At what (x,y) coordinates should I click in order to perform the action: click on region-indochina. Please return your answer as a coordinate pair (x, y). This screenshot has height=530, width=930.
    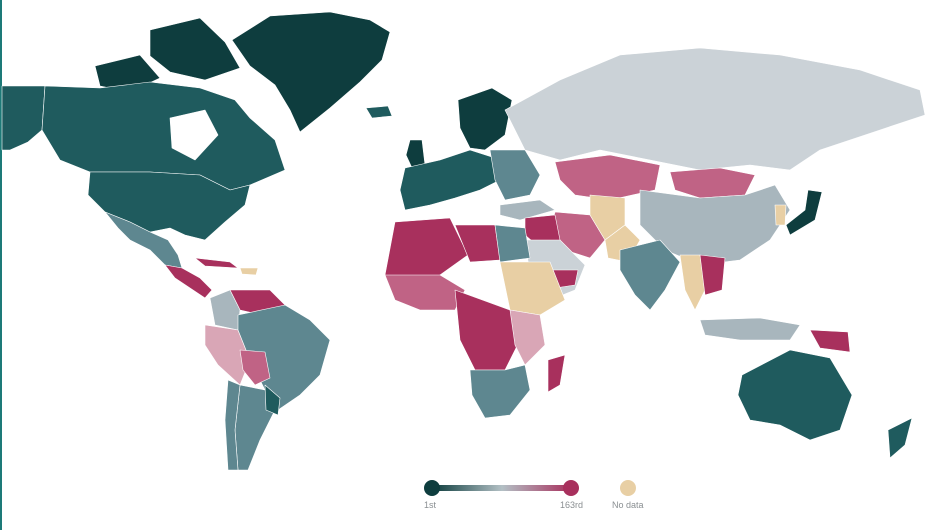
    Looking at the image, I should click on (712, 275).